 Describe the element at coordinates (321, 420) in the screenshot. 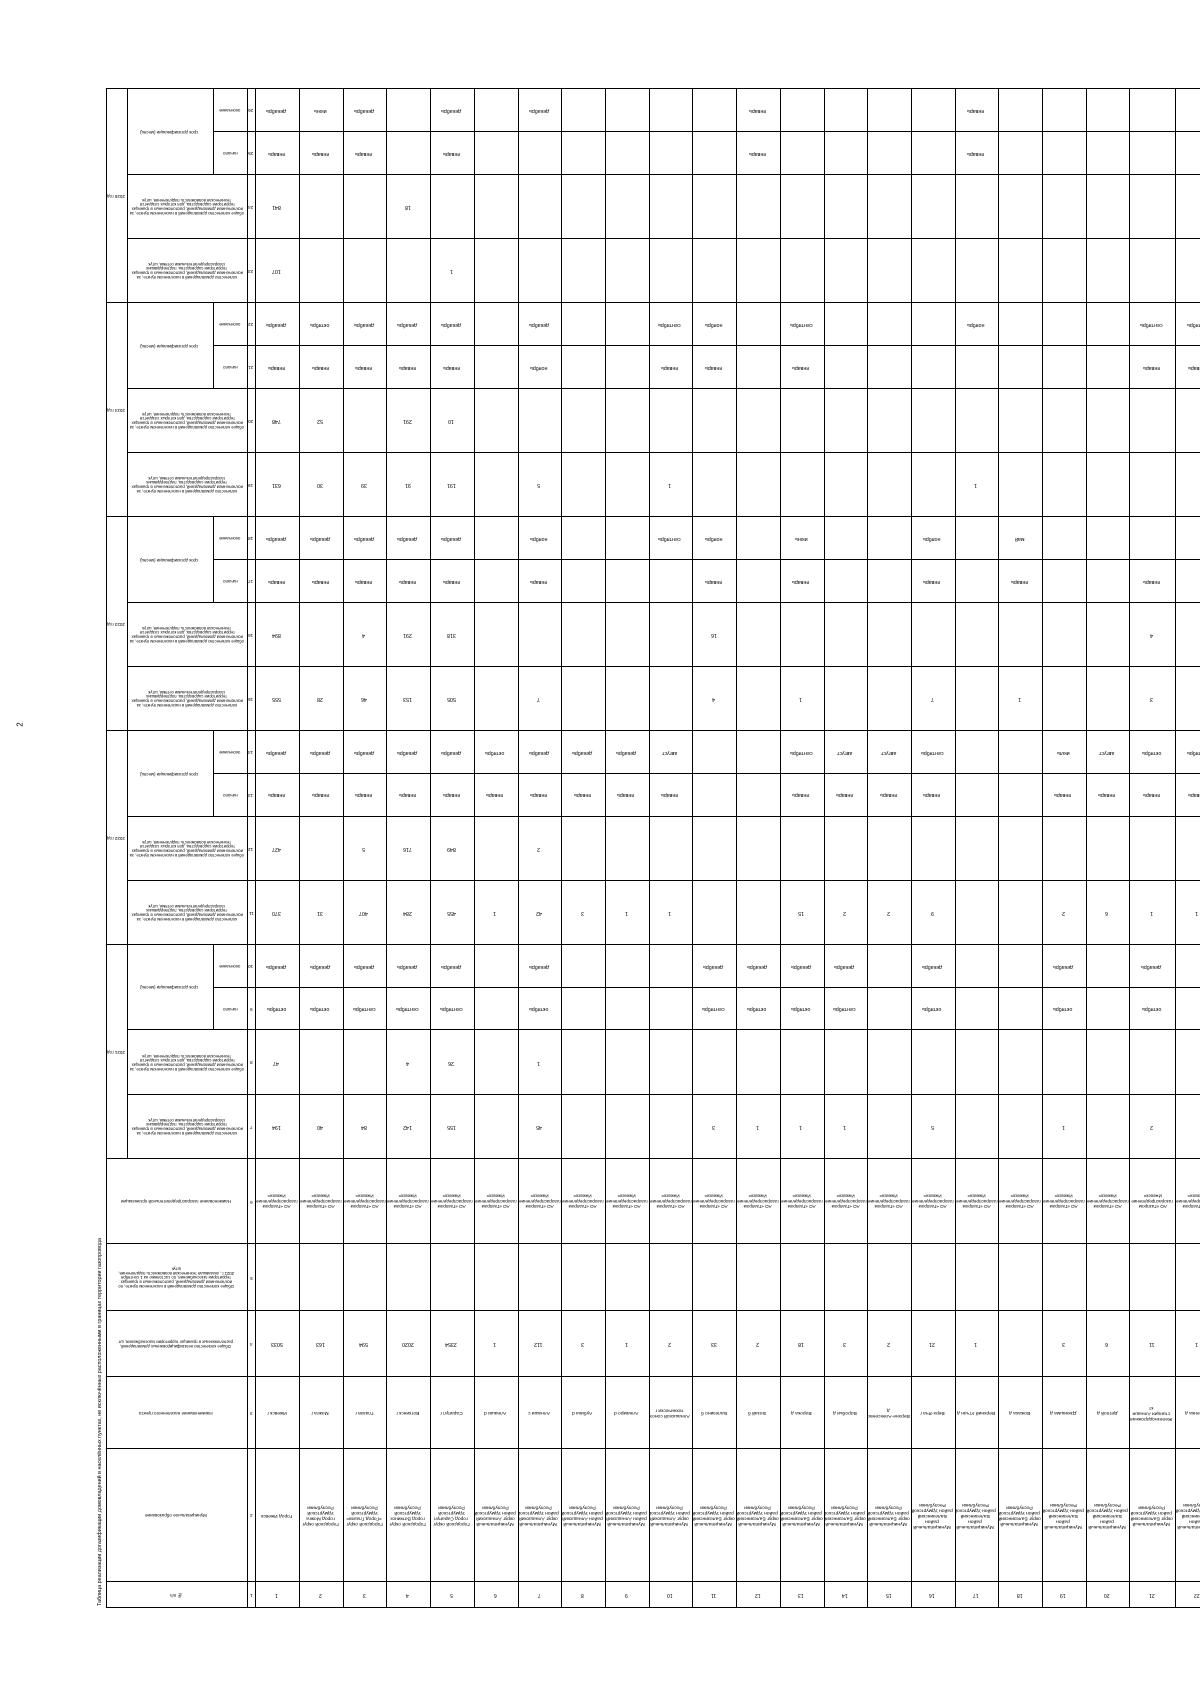

I see `cell-2024-total: 52` at that location.